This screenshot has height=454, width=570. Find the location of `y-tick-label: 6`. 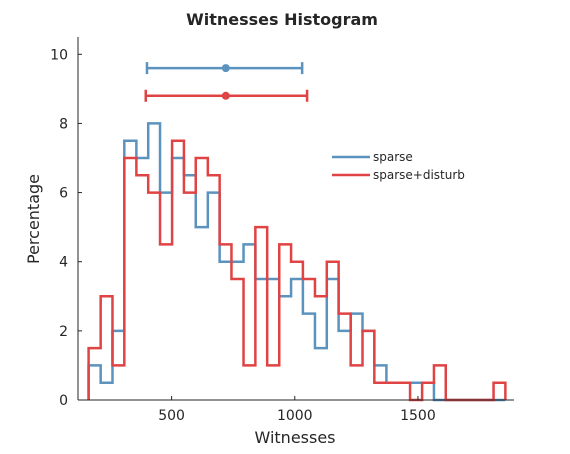

y-tick-label: 6 is located at coordinates (63, 194).